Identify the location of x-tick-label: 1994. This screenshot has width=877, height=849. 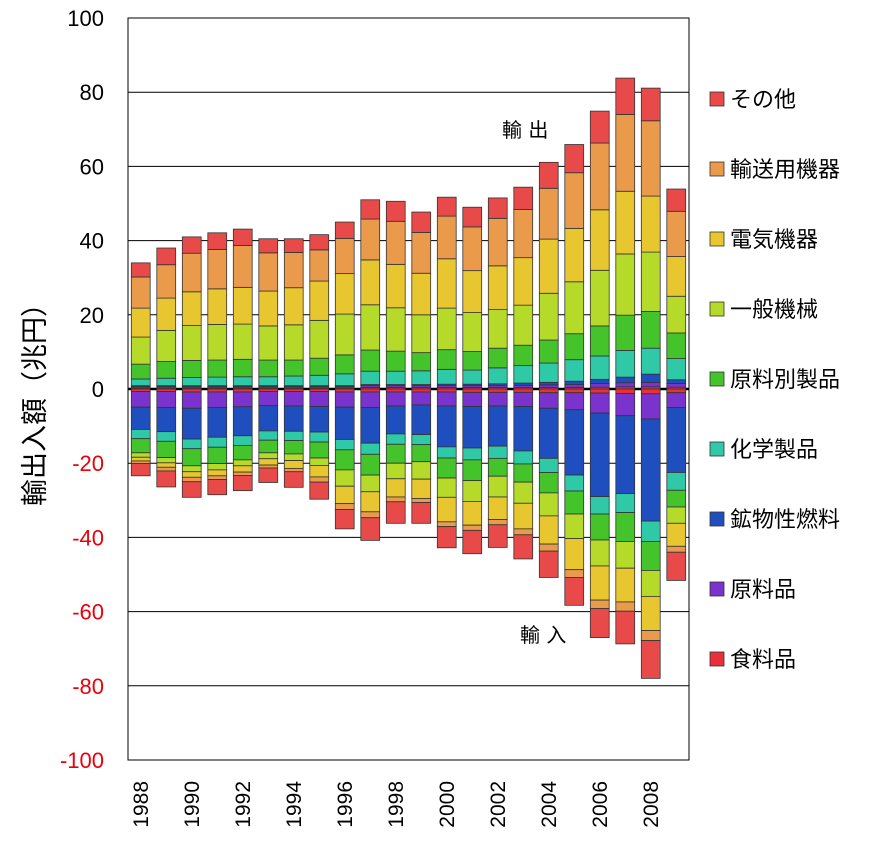
(294, 804).